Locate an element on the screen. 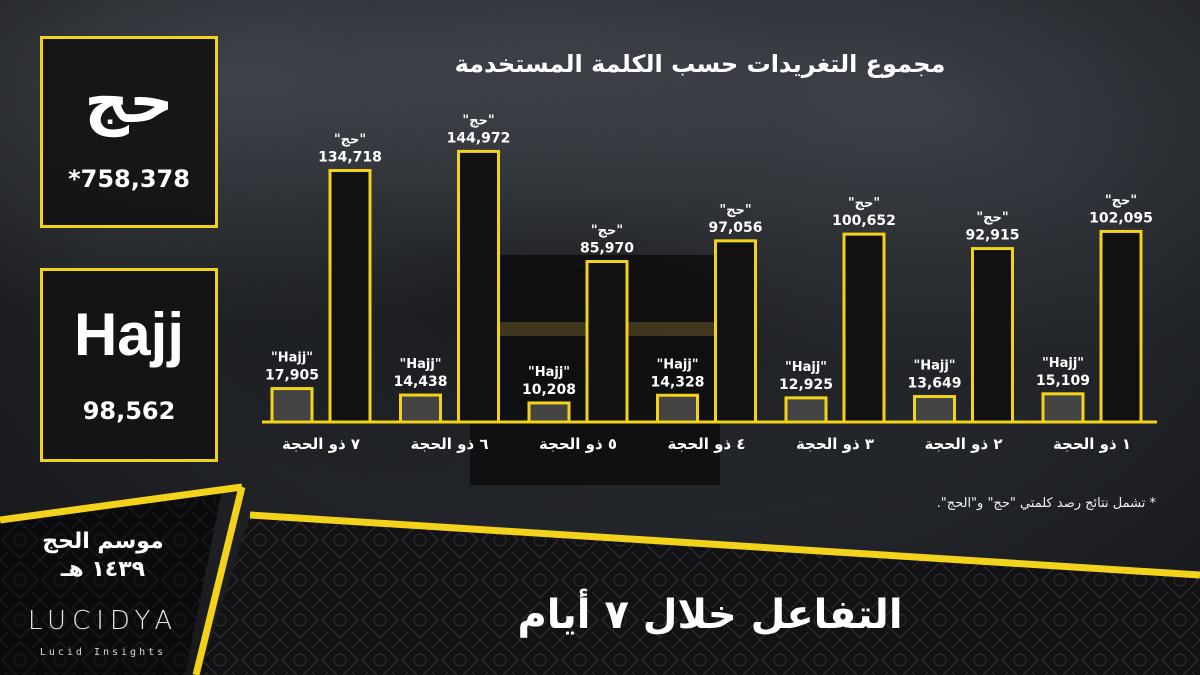 Image resolution: width=1200 pixels, height=675 pixels. season-line-2: ١٤٣٩ هـ is located at coordinates (103, 569).